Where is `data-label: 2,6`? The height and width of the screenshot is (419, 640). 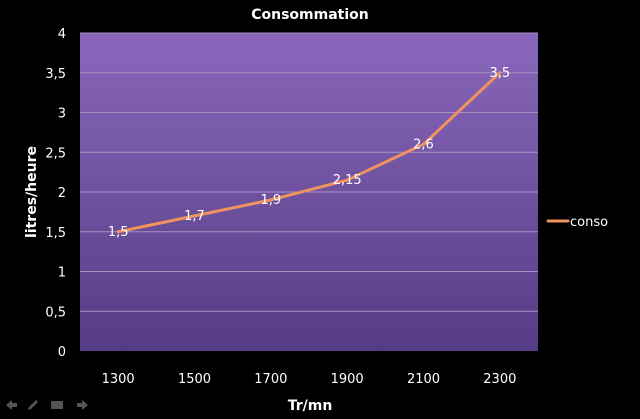
data-label: 2,6 is located at coordinates (423, 144).